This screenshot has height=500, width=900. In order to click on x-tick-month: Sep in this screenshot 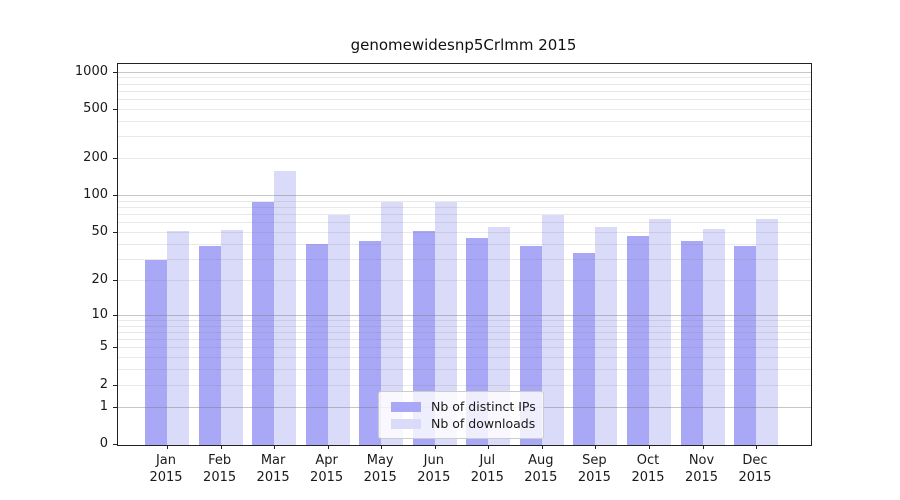, I will do `click(594, 460)`.